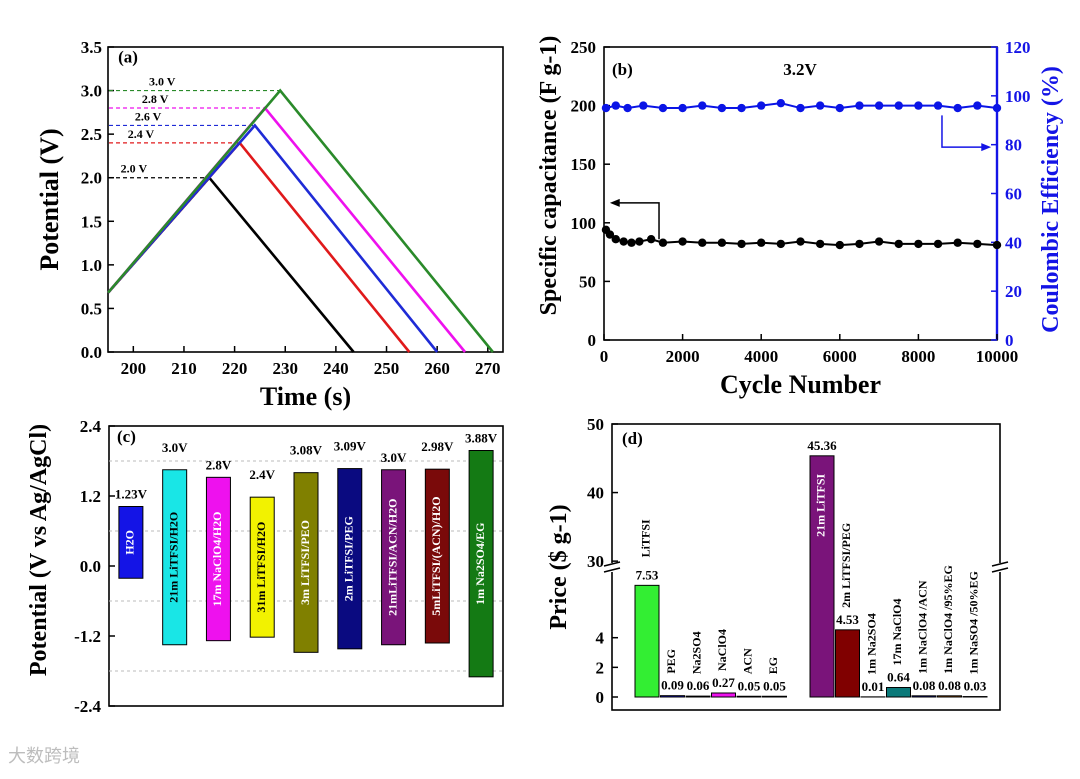 The image size is (1080, 779). Describe the element at coordinates (285, 368) in the screenshot. I see `panel-a-xtick-label: 230` at that location.